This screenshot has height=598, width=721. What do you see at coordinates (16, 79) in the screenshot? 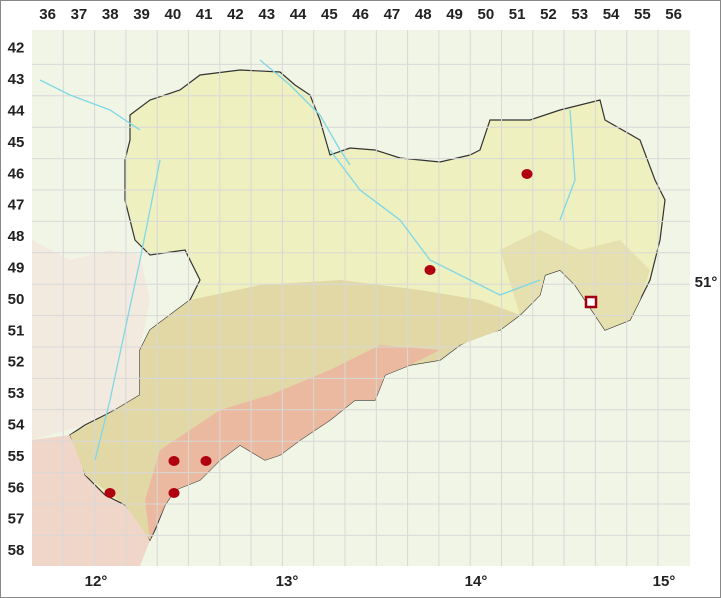
I see `row-label: 43` at bounding box center [16, 79].